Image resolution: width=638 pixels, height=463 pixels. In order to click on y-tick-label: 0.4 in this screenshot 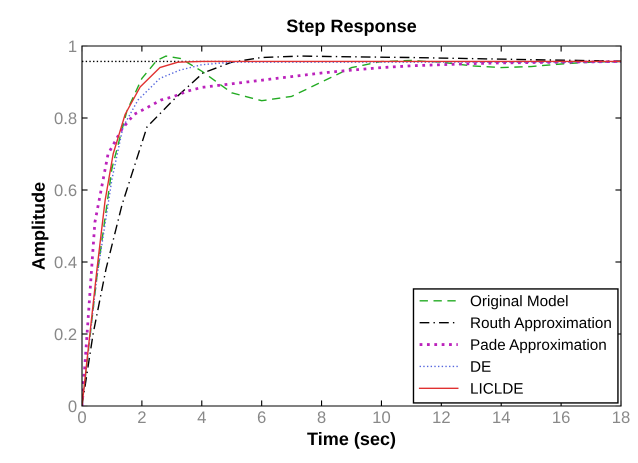, I will do `click(65, 262)`.